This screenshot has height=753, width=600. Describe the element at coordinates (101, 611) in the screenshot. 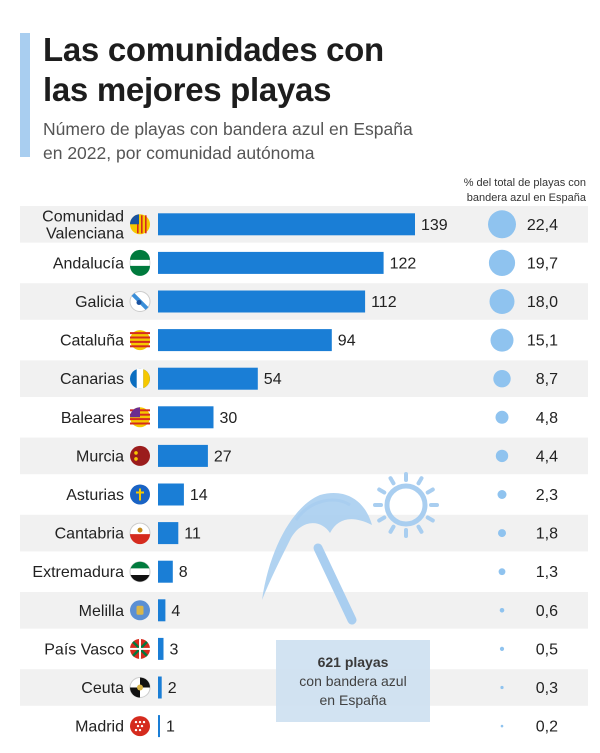

I see `row-label-line: Melilla` at that location.